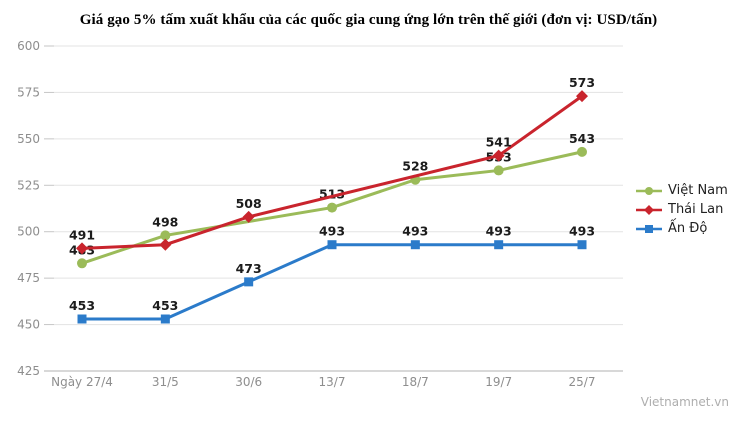 The image size is (737, 426). Describe the element at coordinates (684, 402) in the screenshot. I see `watermark: Vietnamnet.vn` at that location.